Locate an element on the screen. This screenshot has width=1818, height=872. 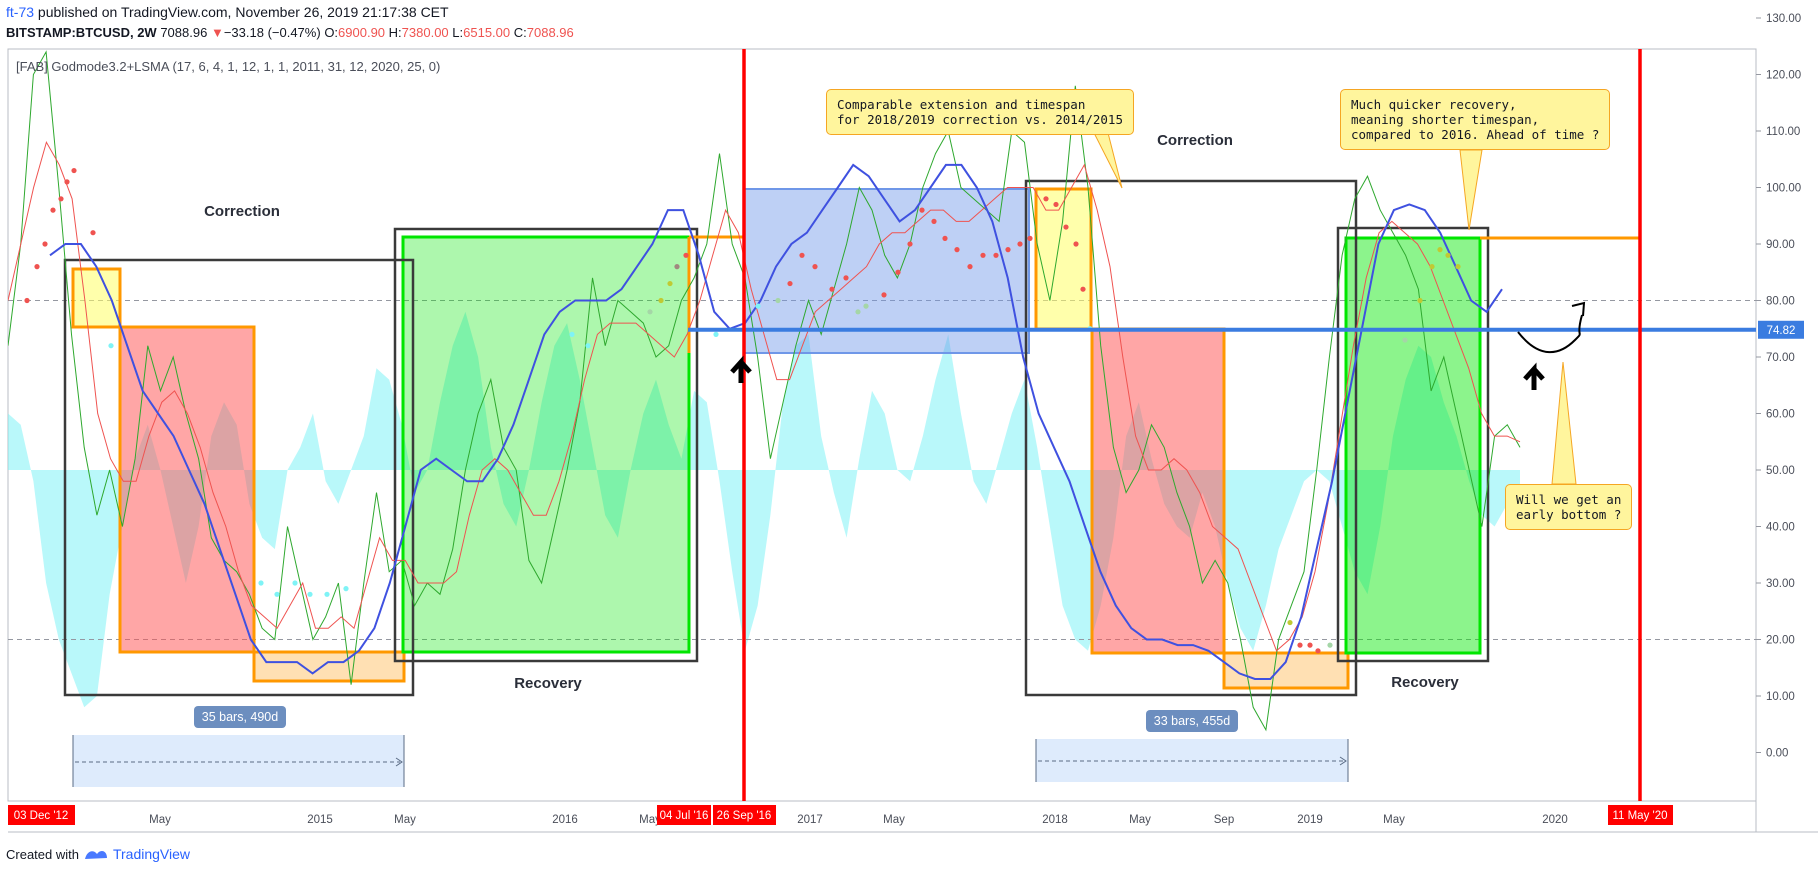
correction-label-right: Correction is located at coordinates (1195, 140).